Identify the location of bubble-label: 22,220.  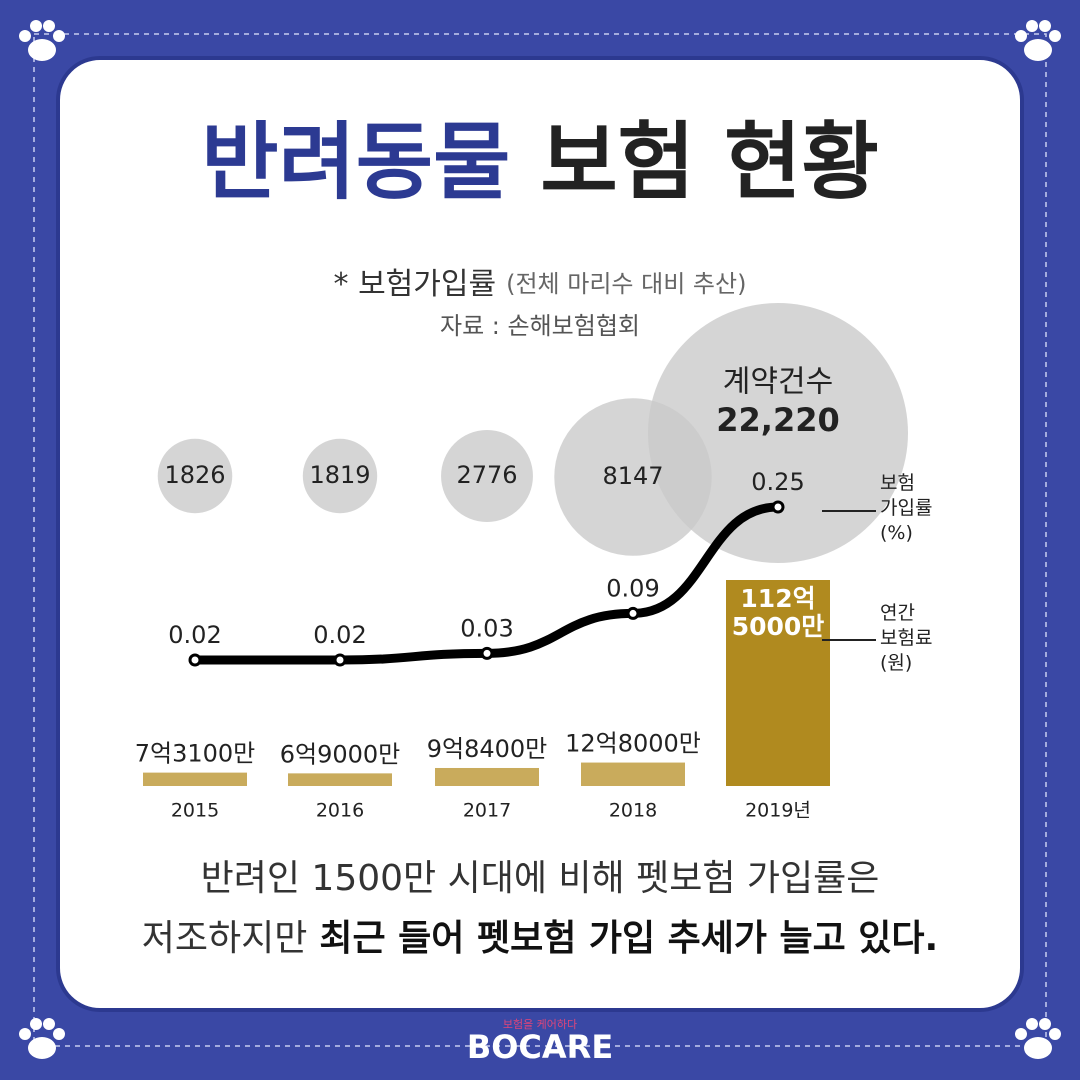
(777, 420).